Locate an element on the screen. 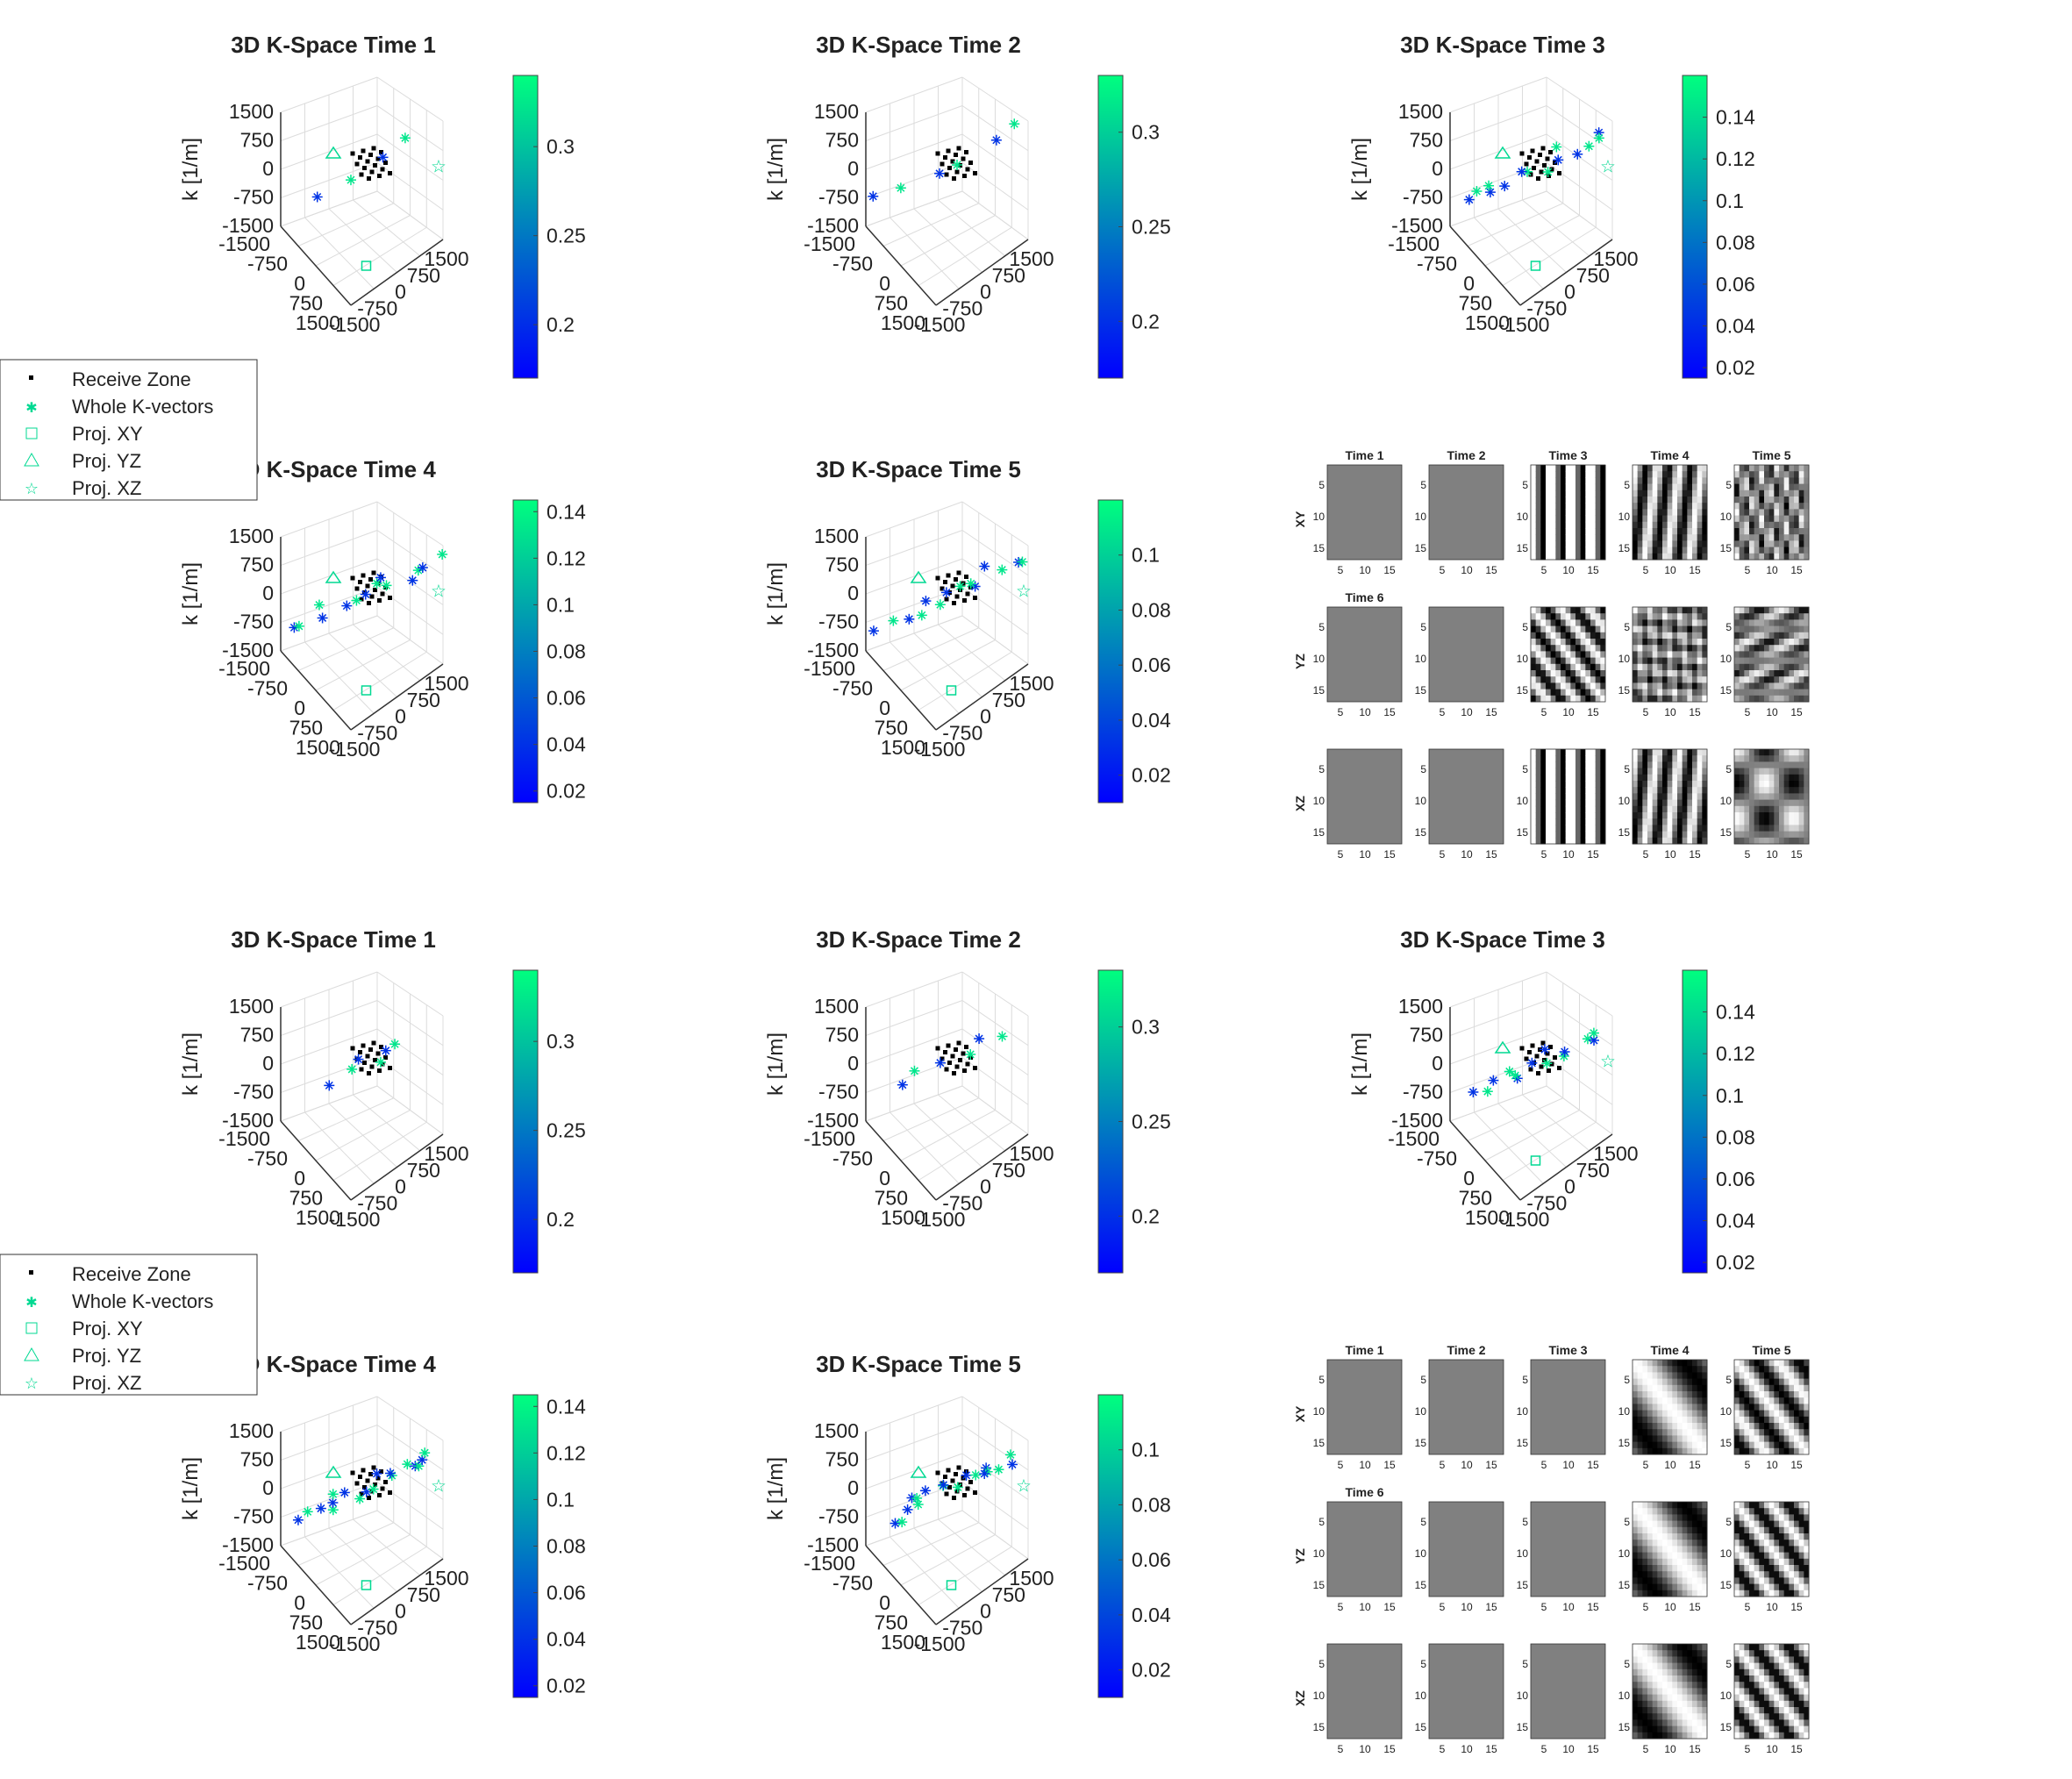 This screenshot has height=1779, width=2072. z-tick-label: 0 is located at coordinates (268, 1487).